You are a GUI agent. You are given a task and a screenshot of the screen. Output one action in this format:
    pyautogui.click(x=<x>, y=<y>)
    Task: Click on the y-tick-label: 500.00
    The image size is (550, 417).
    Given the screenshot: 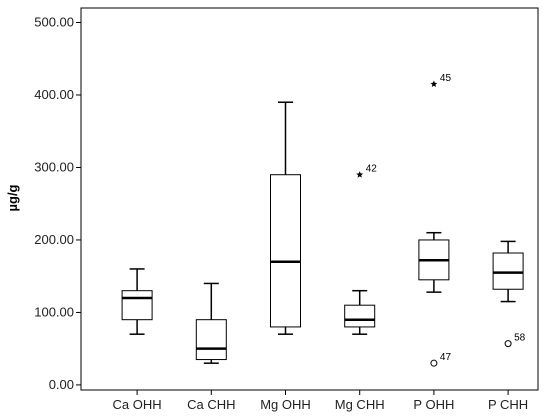 What is the action you would take?
    pyautogui.click(x=54, y=21)
    